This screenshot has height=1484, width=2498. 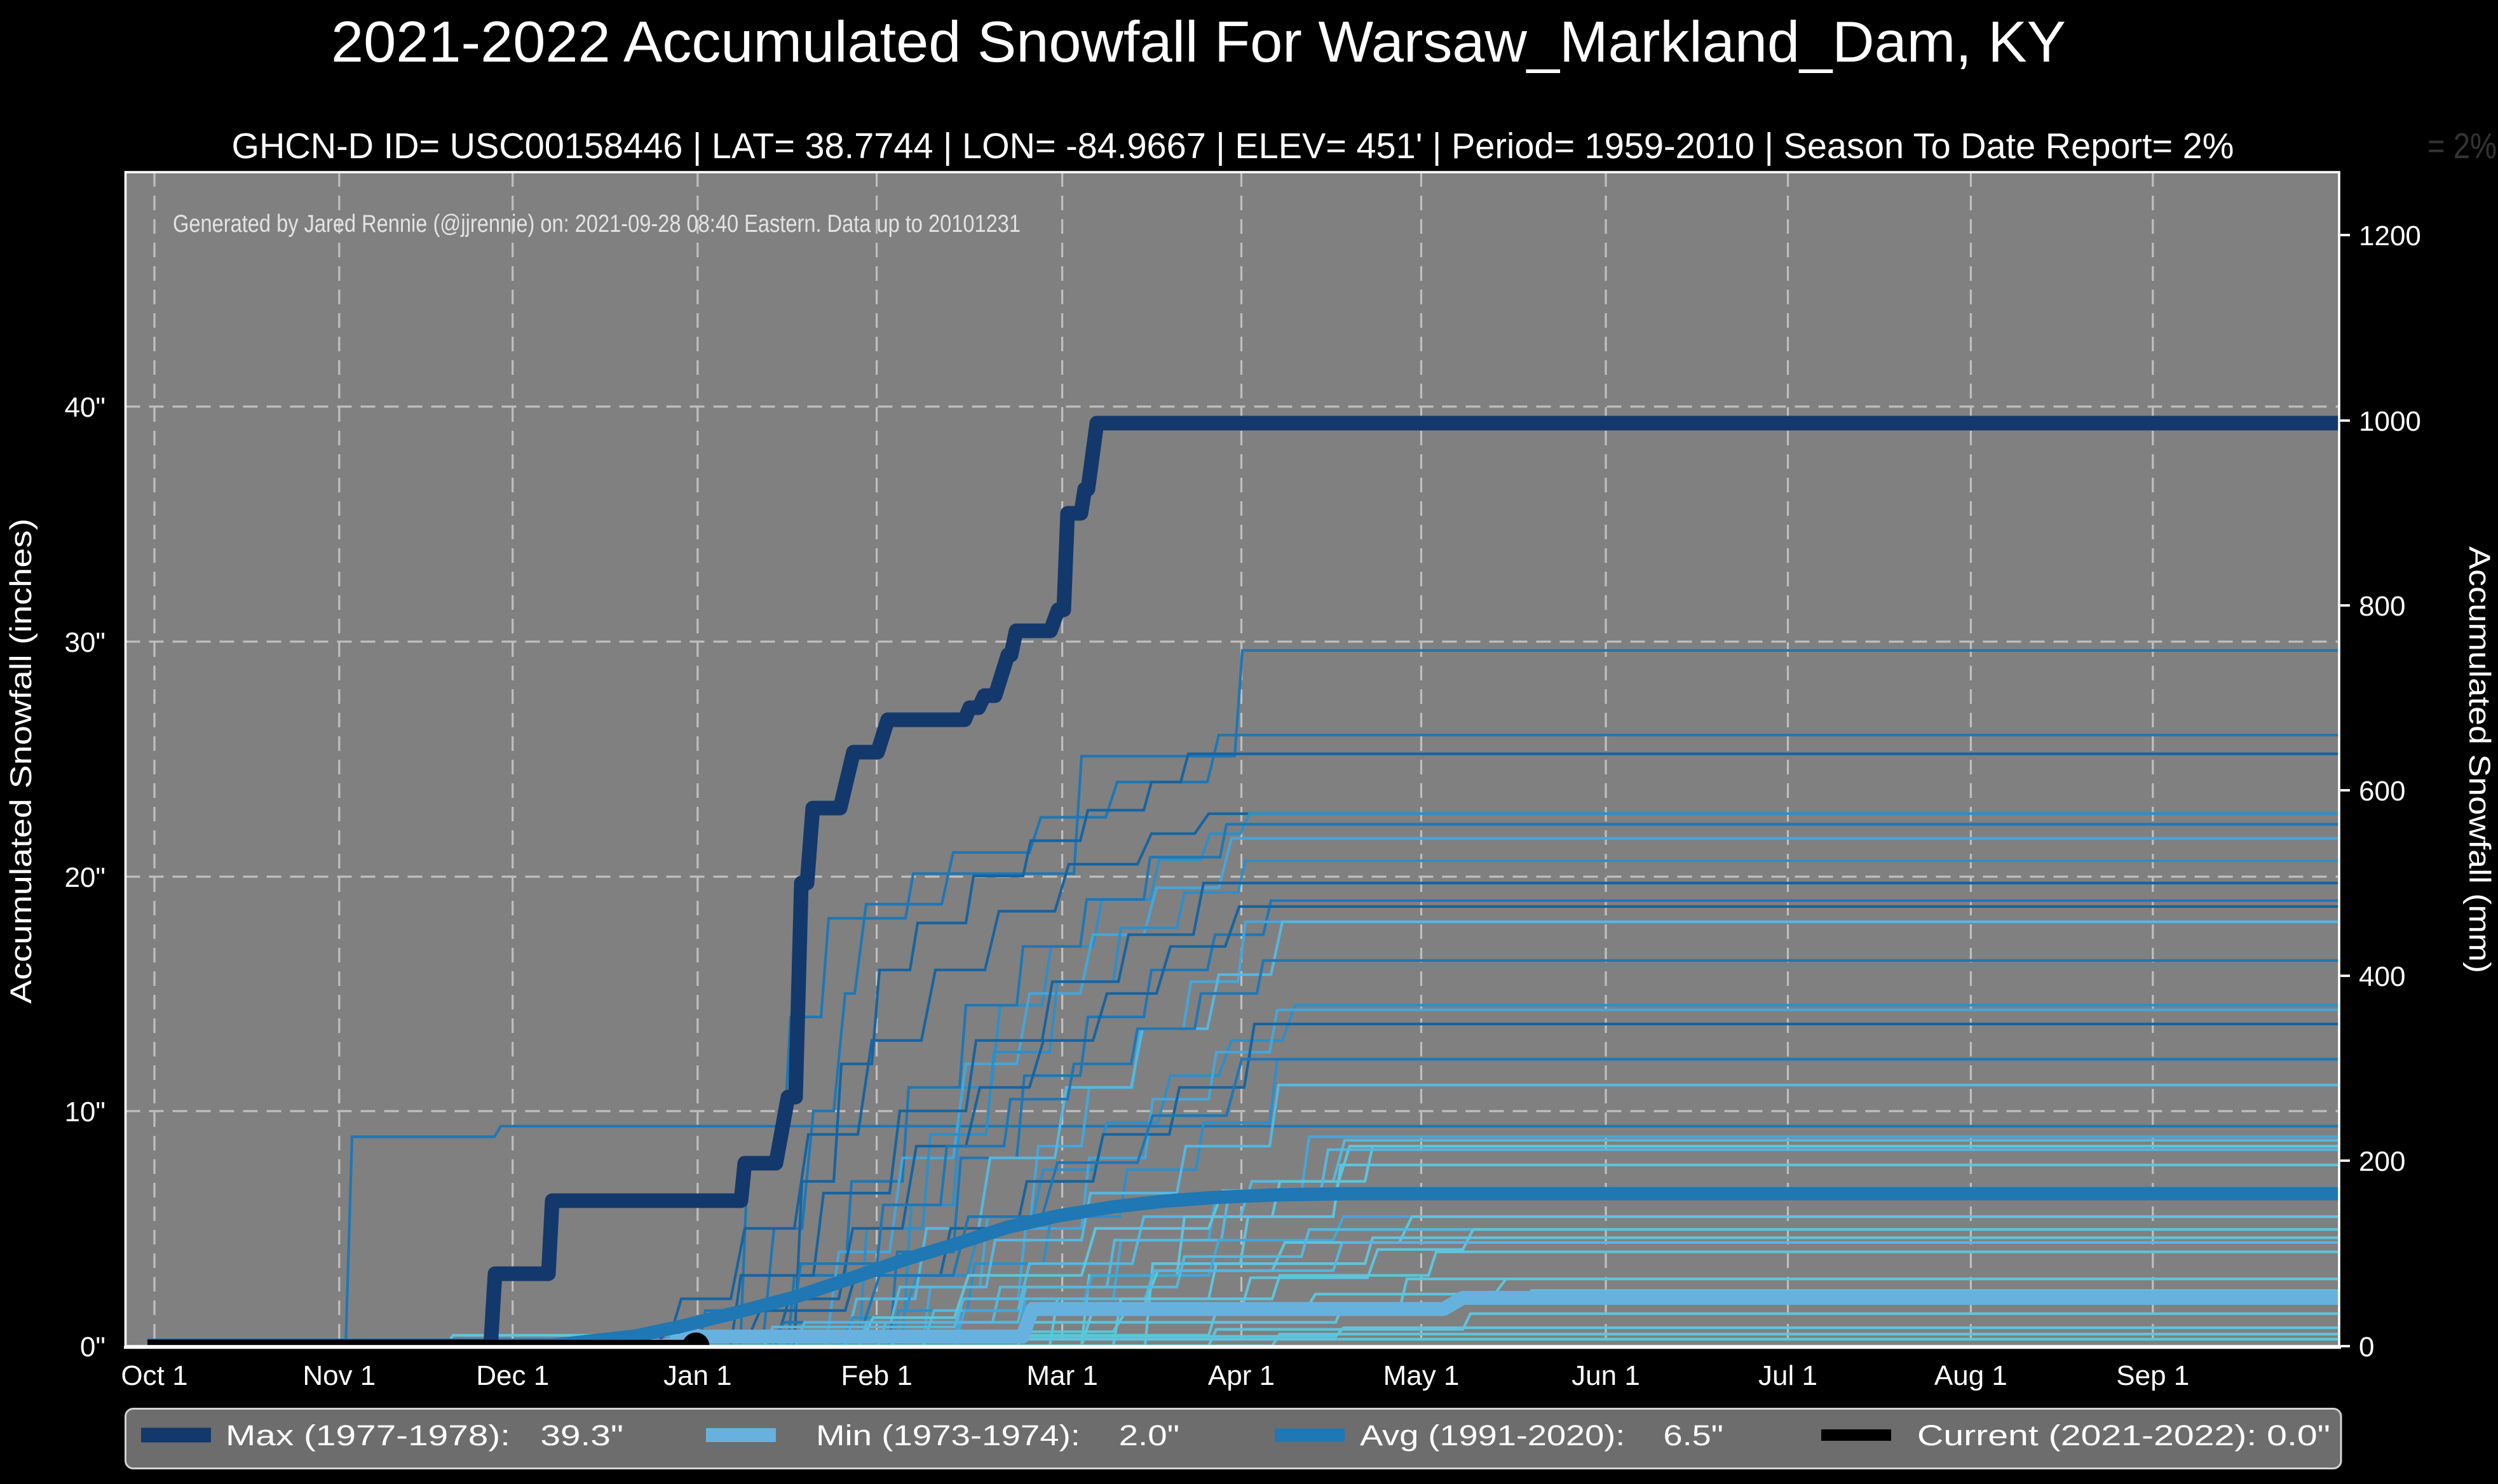 What do you see at coordinates (2152, 1375) in the screenshot?
I see `svg-text: Sep 1` at bounding box center [2152, 1375].